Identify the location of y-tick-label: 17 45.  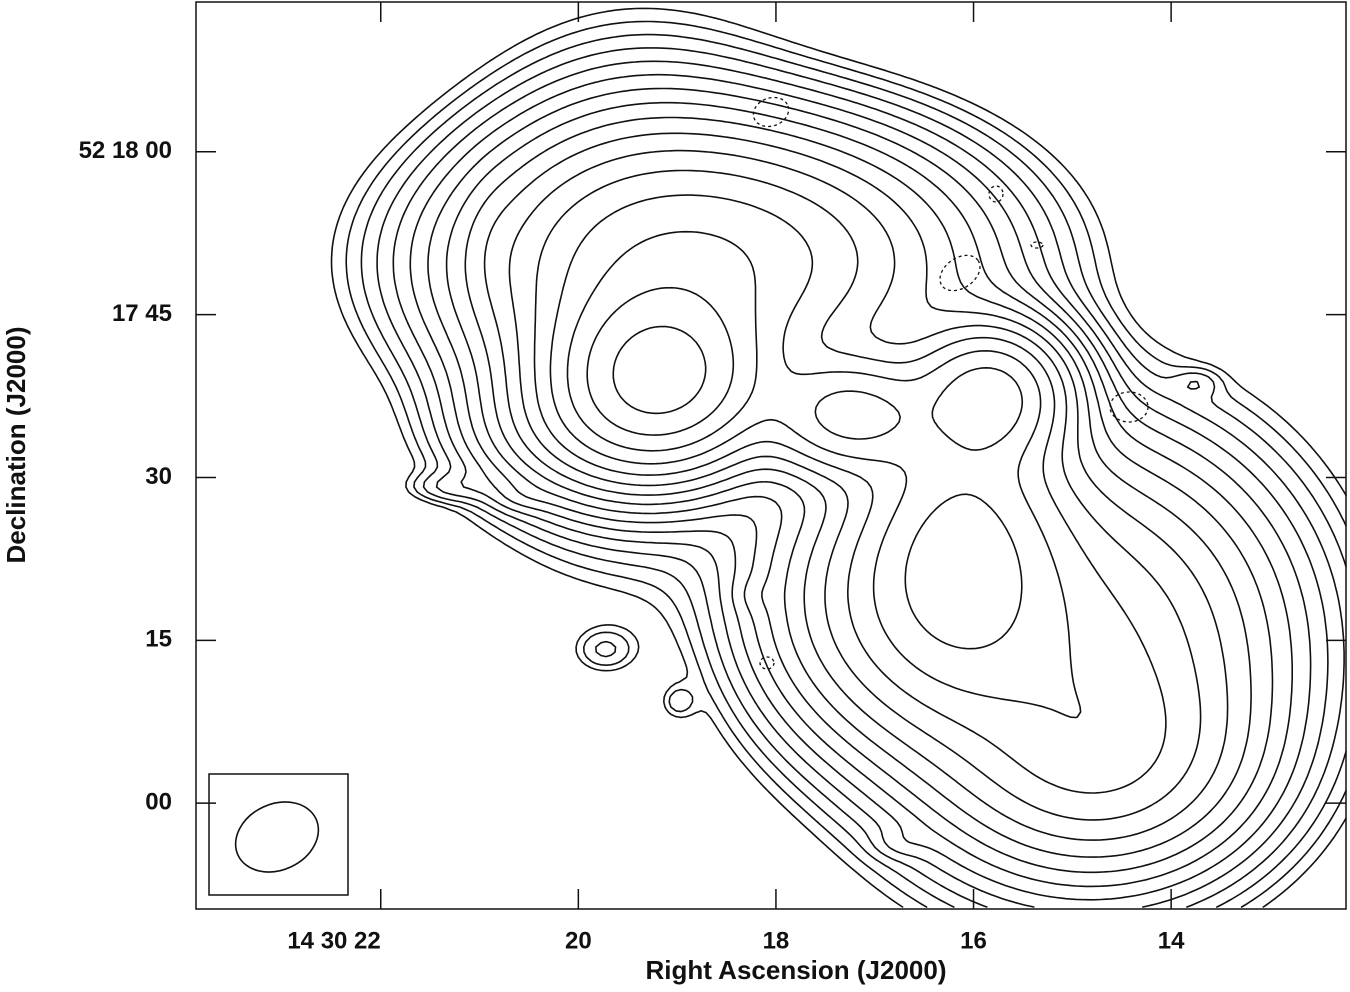
(142, 313).